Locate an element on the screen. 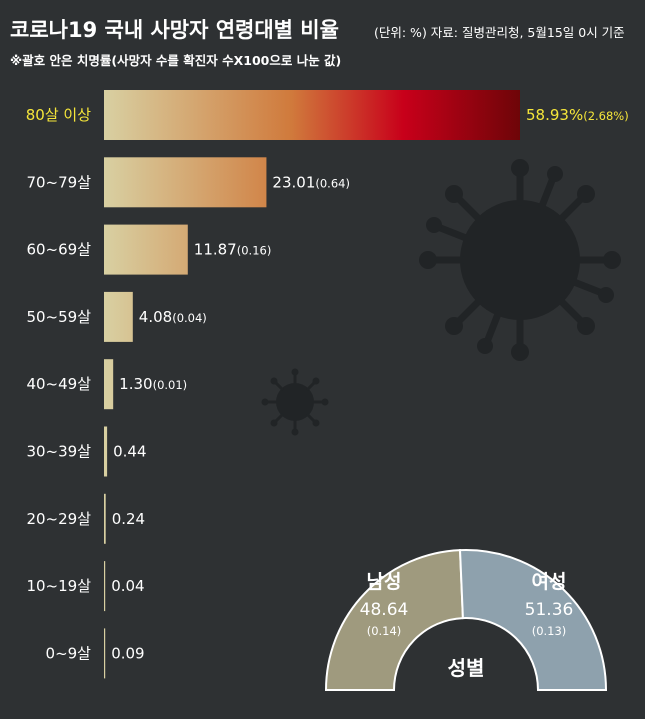  gender-label-female: 여성 is located at coordinates (549, 582).